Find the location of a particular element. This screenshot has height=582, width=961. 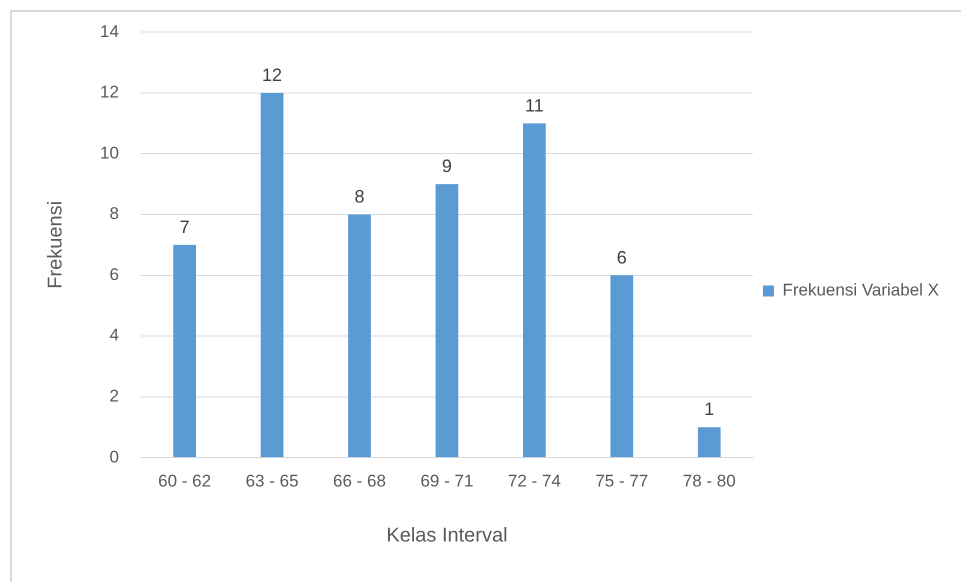

data-label: 7 is located at coordinates (185, 226).